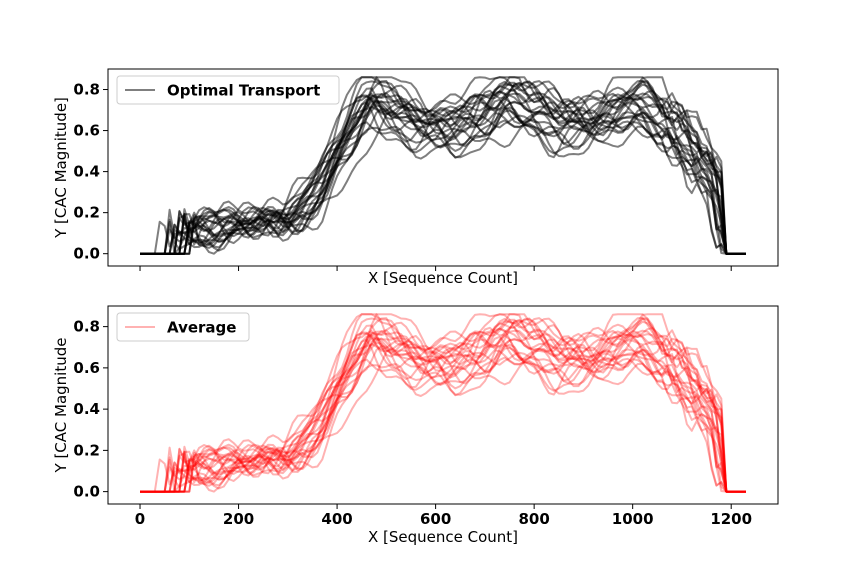 The image size is (864, 576). What do you see at coordinates (201, 328) in the screenshot?
I see `legend-label: Average` at bounding box center [201, 328].